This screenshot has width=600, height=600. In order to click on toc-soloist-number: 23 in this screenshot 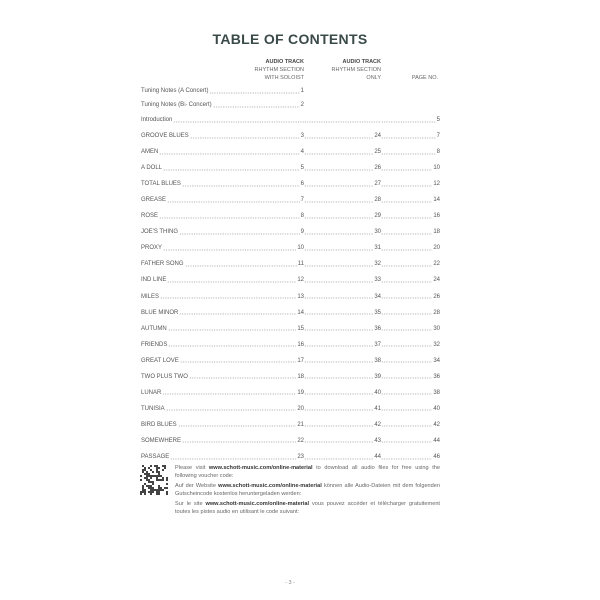, I will do `click(300, 457)`.